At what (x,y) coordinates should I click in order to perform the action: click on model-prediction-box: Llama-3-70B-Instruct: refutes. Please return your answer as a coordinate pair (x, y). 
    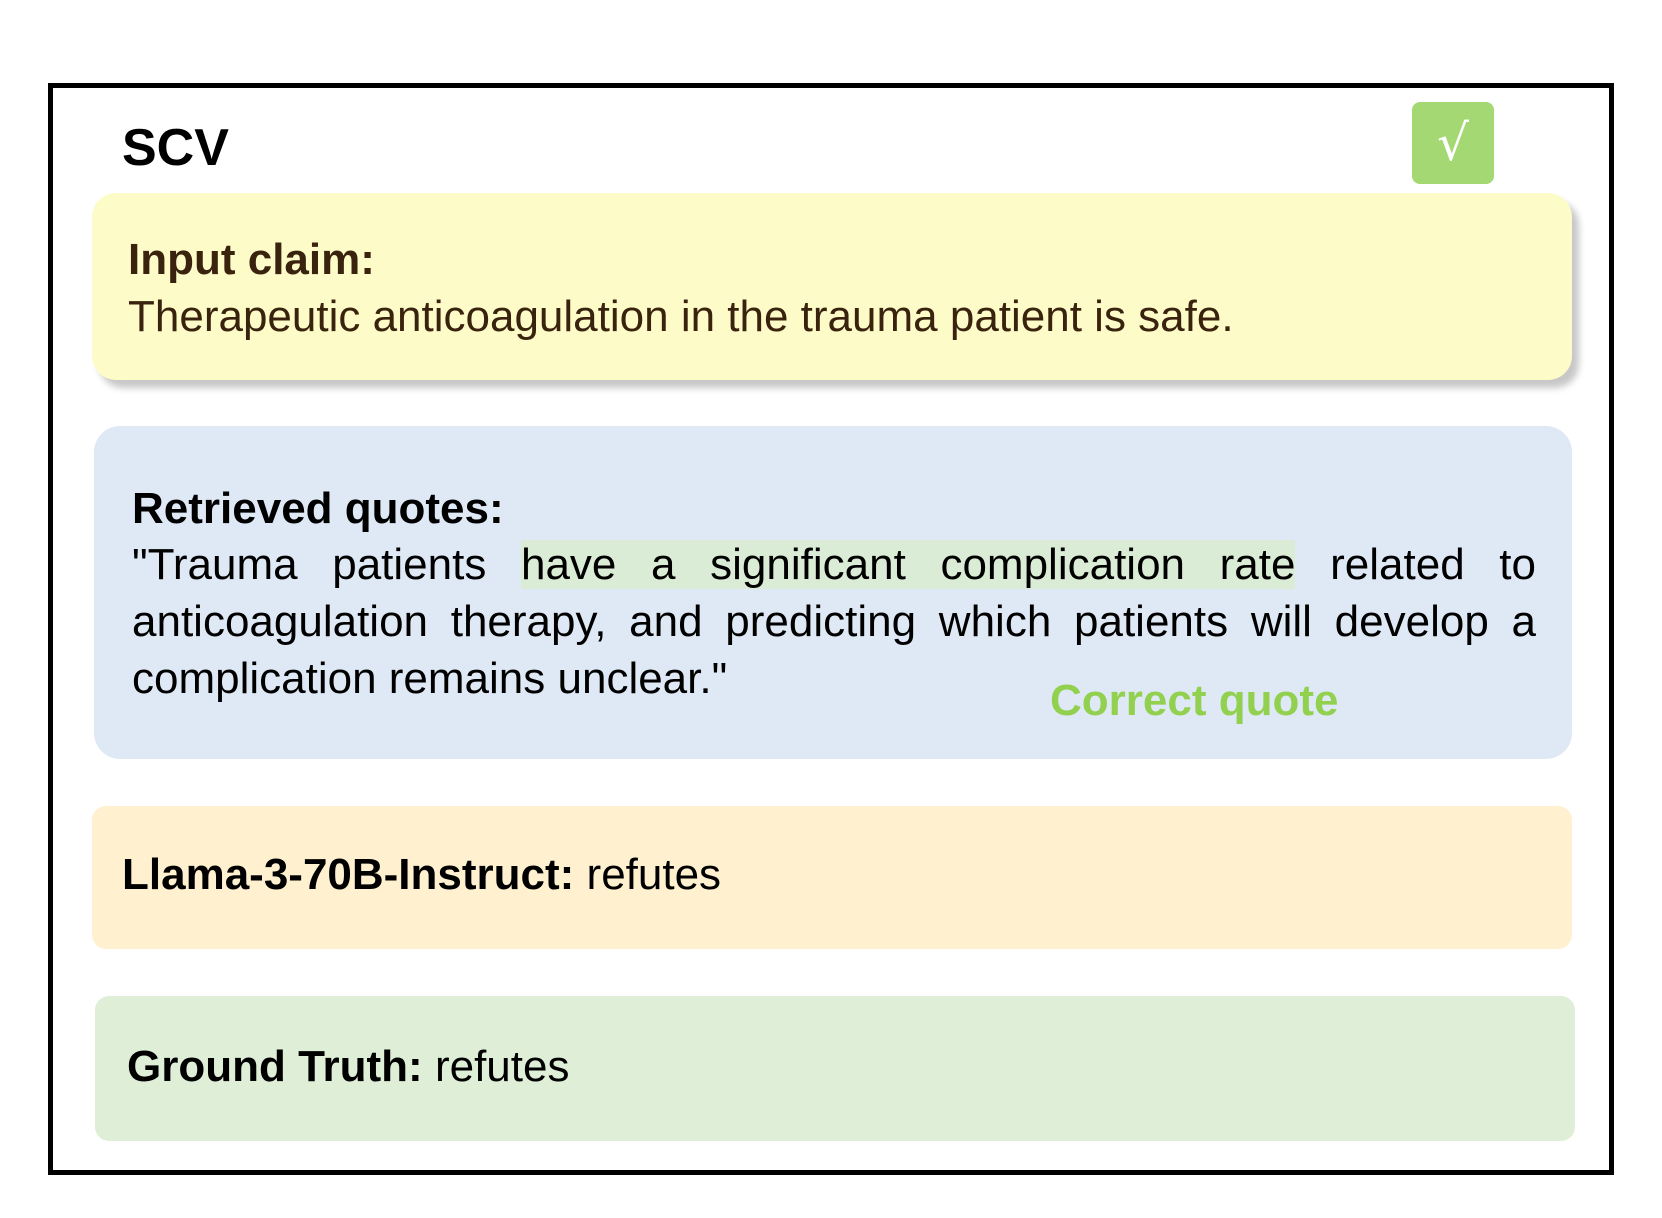
    Looking at the image, I should click on (832, 877).